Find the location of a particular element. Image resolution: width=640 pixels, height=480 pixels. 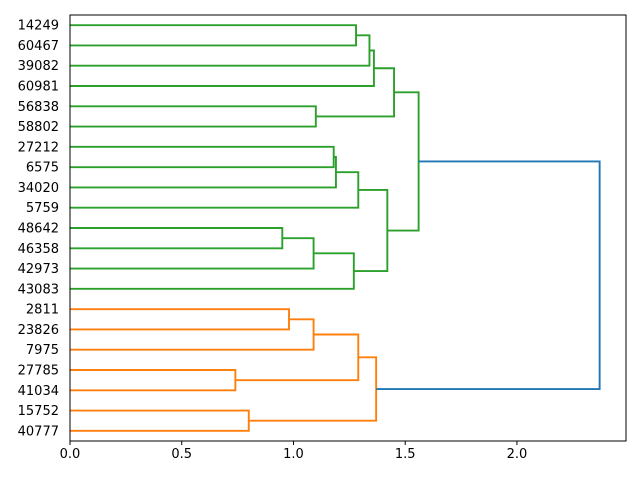

leaf-label: 5759 is located at coordinates (42, 208).